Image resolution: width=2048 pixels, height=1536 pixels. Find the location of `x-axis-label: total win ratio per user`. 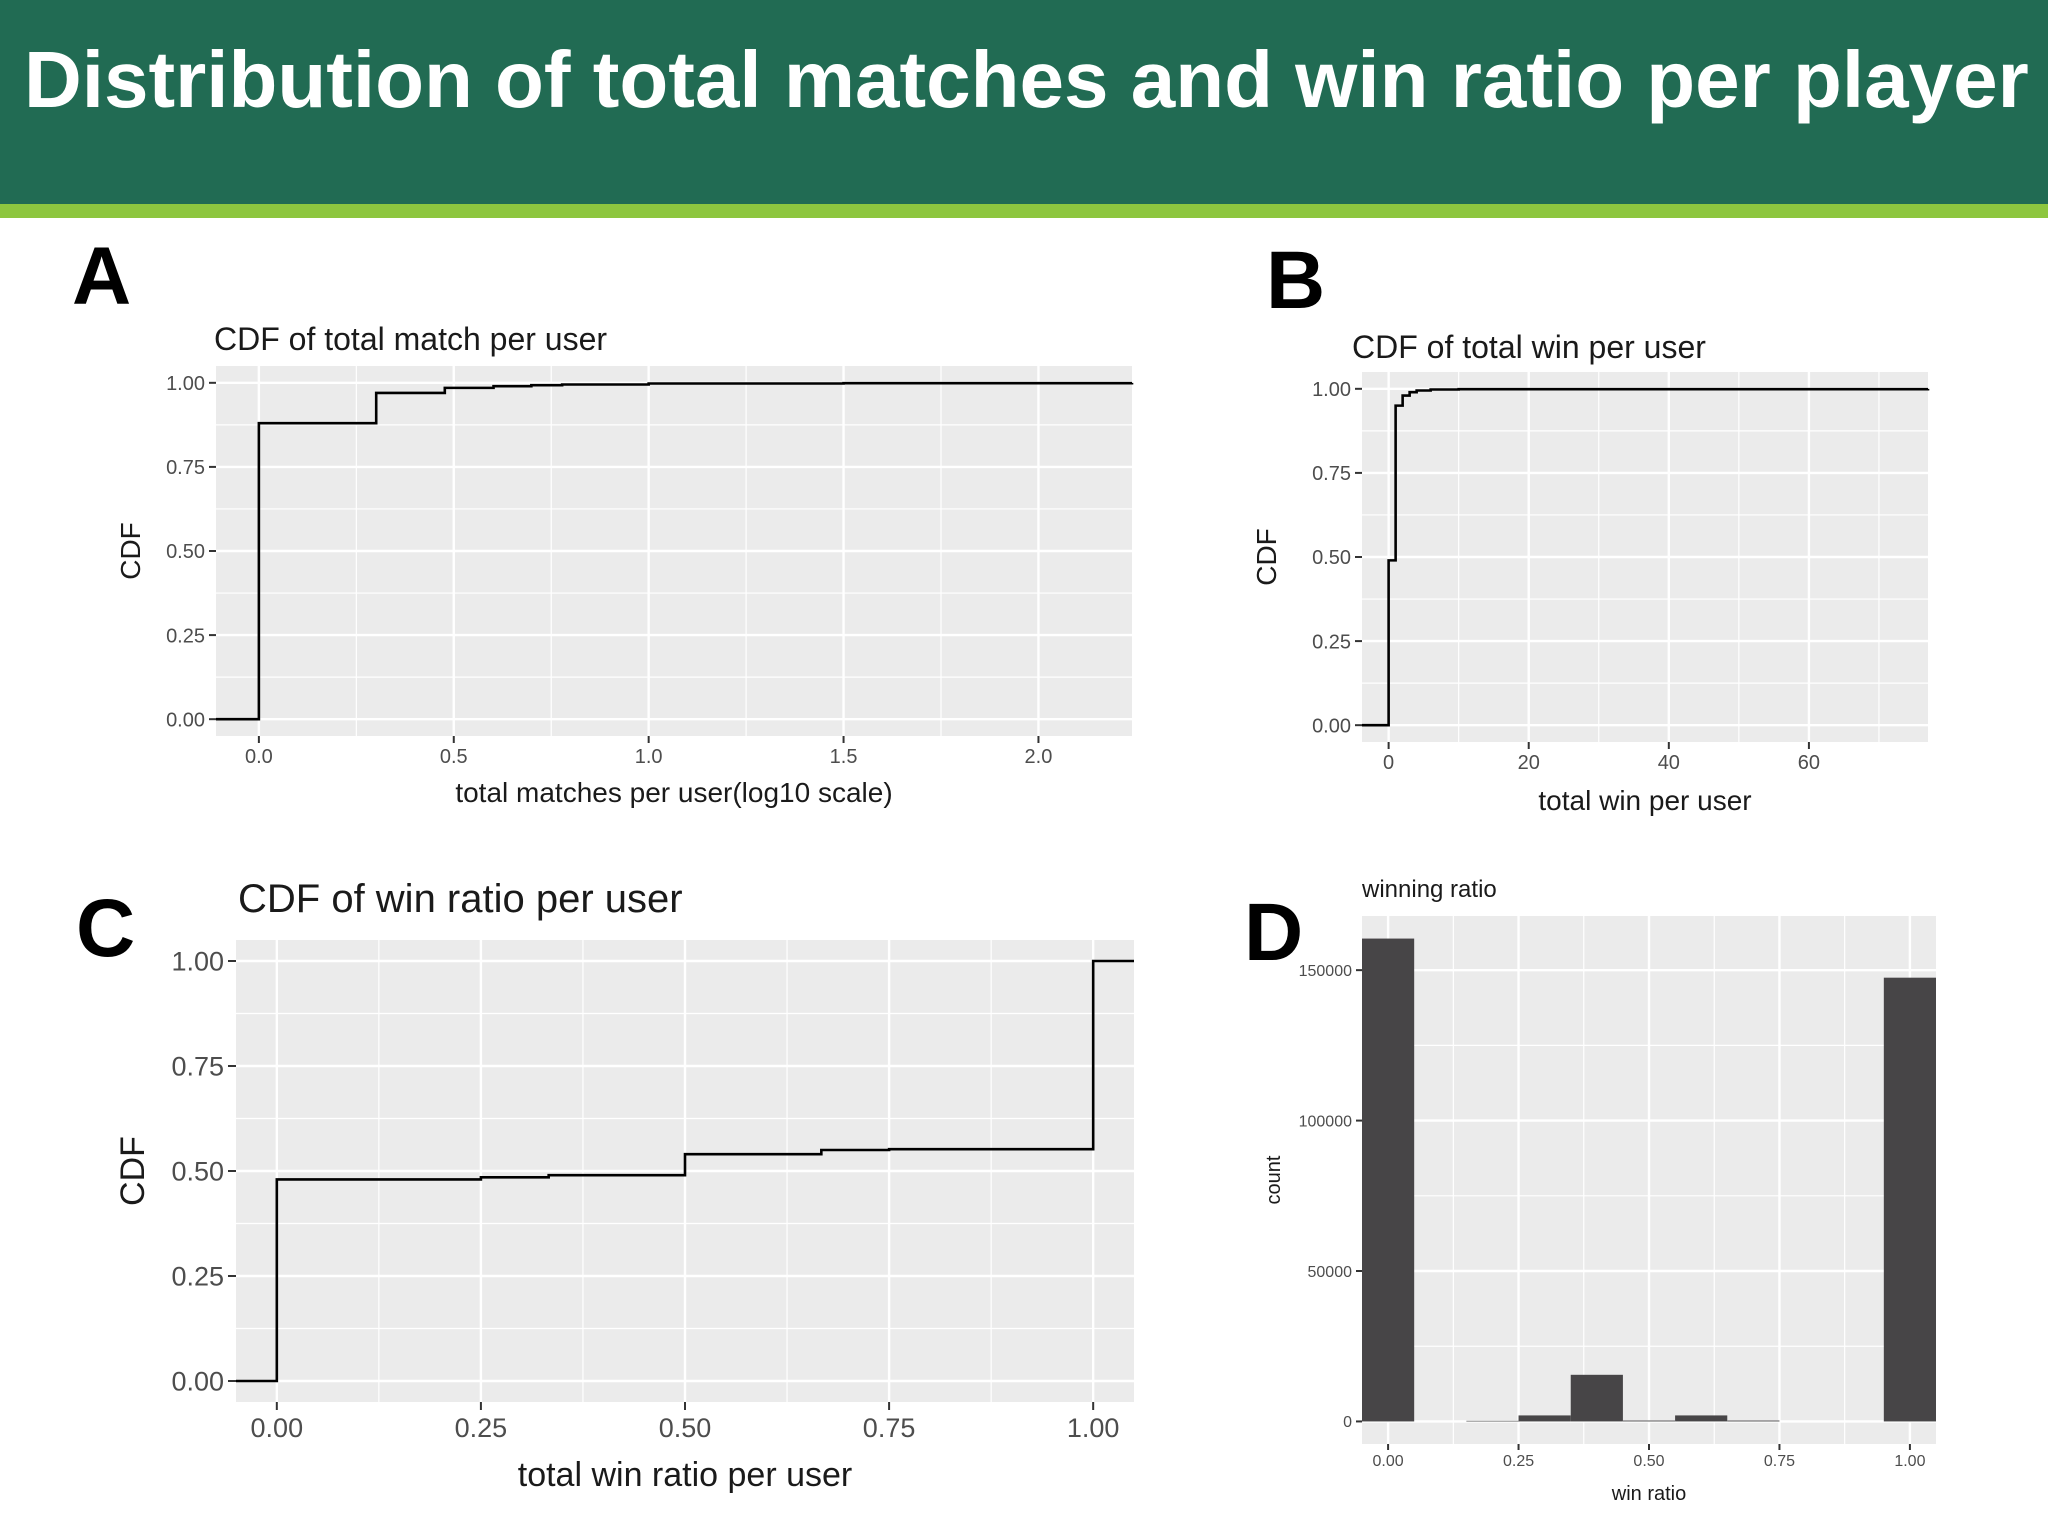

x-axis-label: total win ratio per user is located at coordinates (685, 1475).